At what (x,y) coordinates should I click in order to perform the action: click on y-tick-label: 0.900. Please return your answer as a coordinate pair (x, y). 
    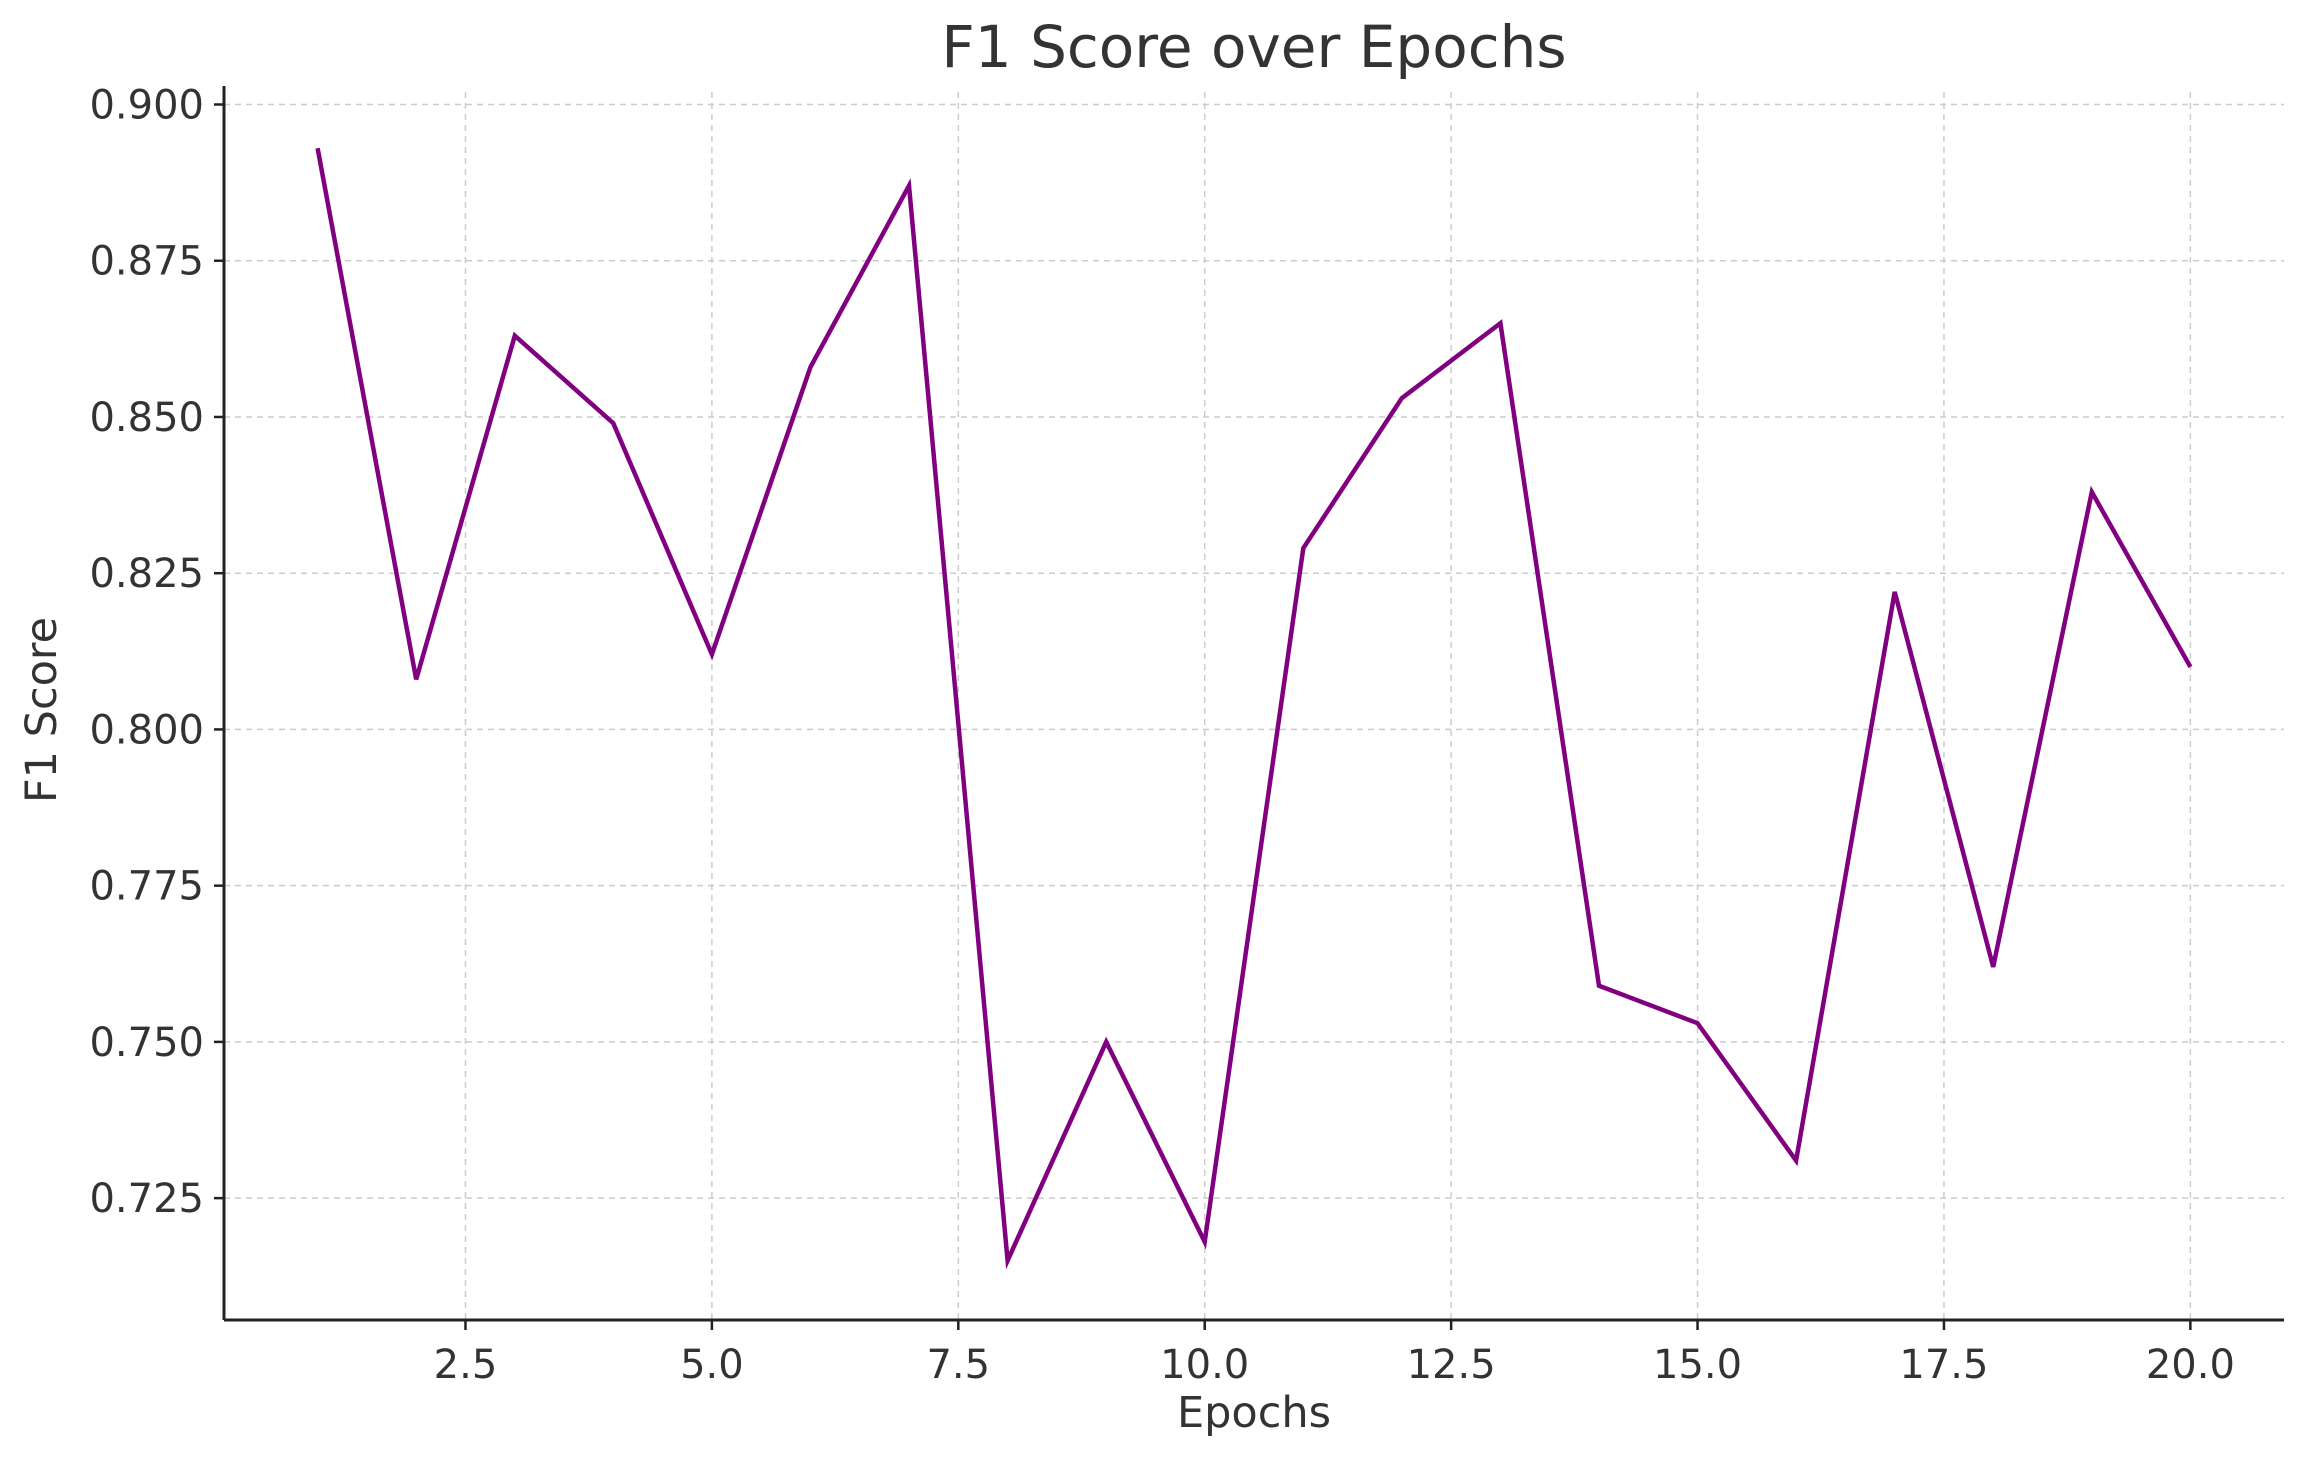
    Looking at the image, I should click on (146, 105).